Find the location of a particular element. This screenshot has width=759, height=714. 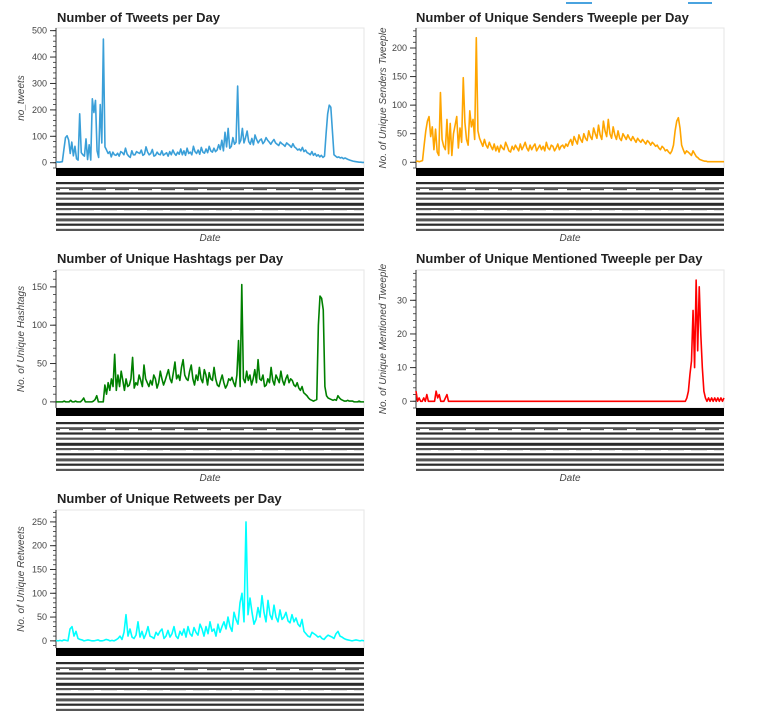

top-edge-mark-right is located at coordinates (700, 3).